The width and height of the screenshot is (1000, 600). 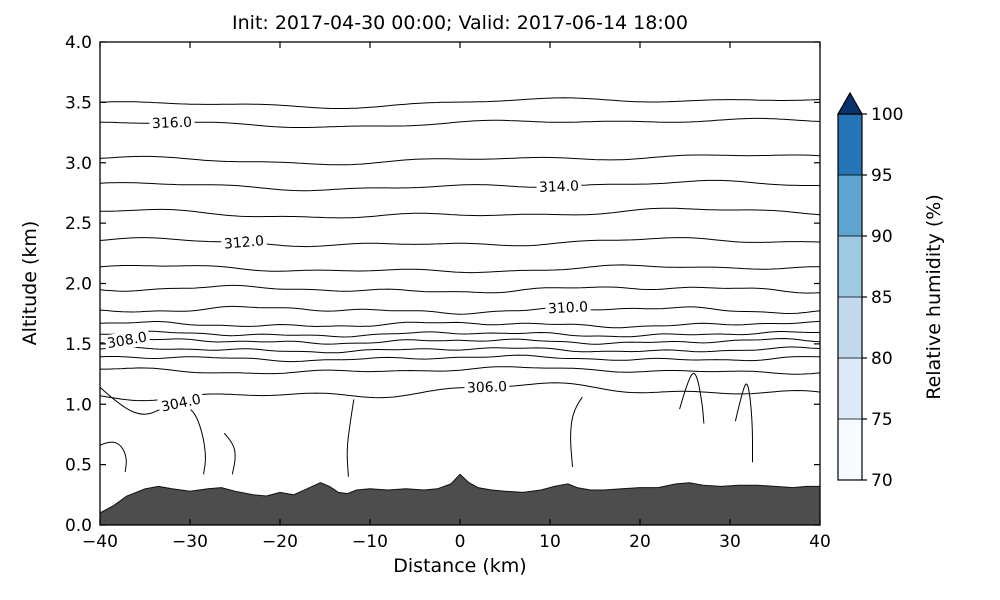 I want to click on contour-label: 316.0, so click(x=172, y=123).